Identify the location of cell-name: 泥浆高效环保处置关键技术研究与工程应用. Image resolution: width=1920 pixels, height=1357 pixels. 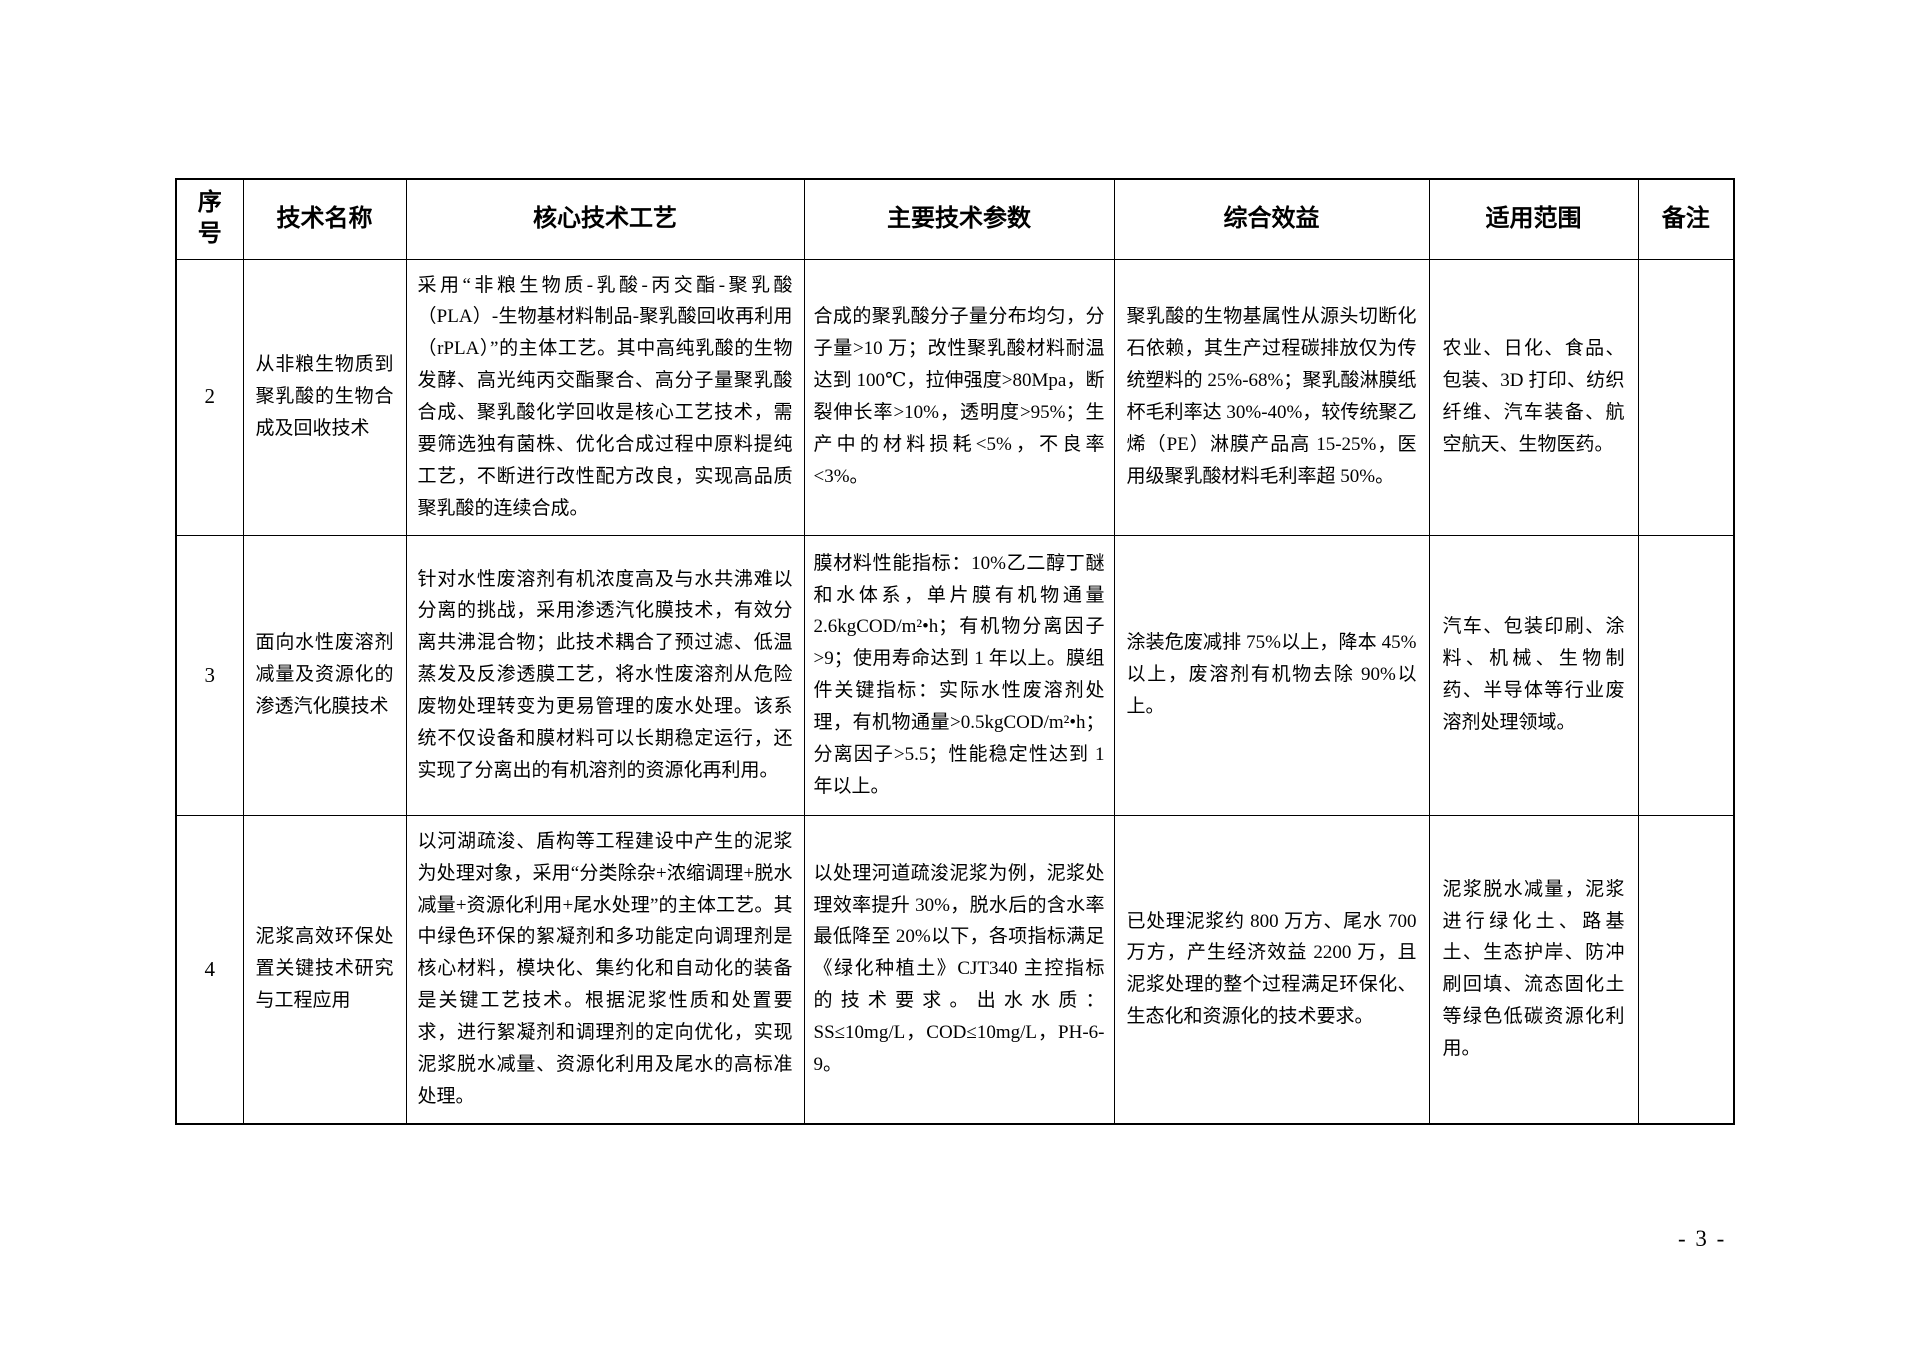
(324, 969).